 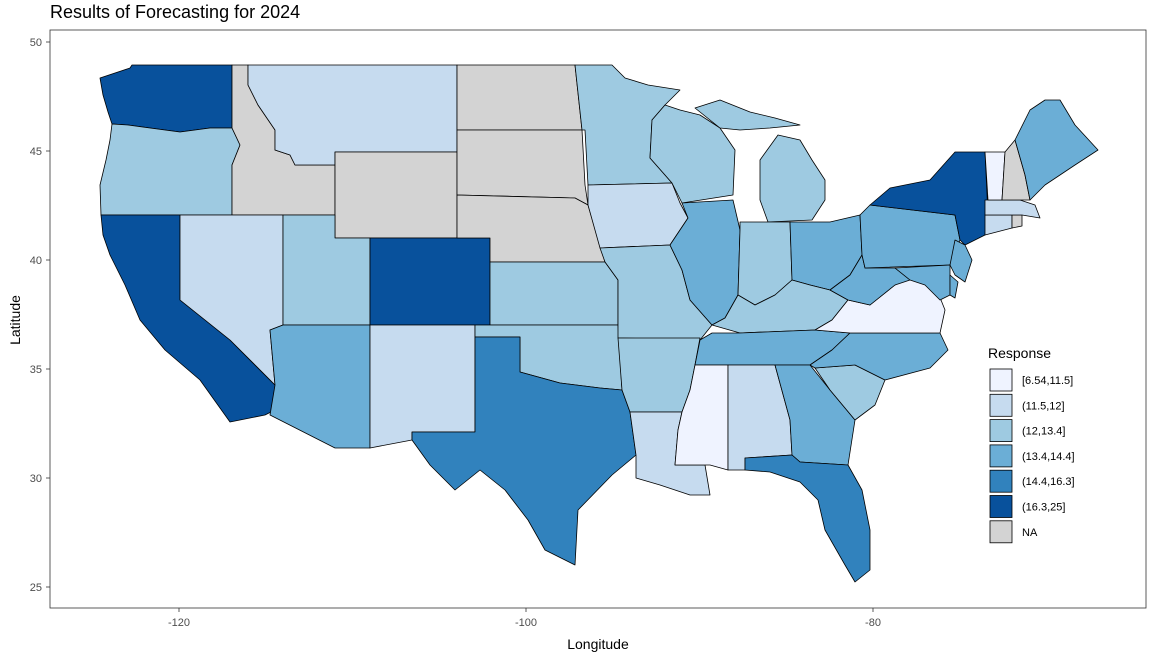 What do you see at coordinates (879, 356) in the screenshot?
I see `state-north-carolina` at bounding box center [879, 356].